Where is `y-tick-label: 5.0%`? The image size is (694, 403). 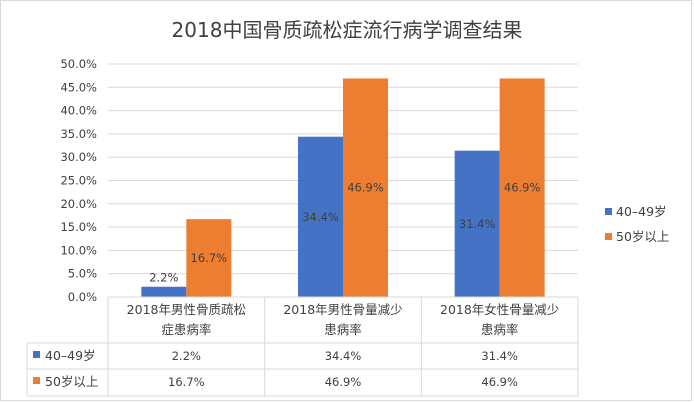
y-tick-label: 5.0% is located at coordinates (82, 274).